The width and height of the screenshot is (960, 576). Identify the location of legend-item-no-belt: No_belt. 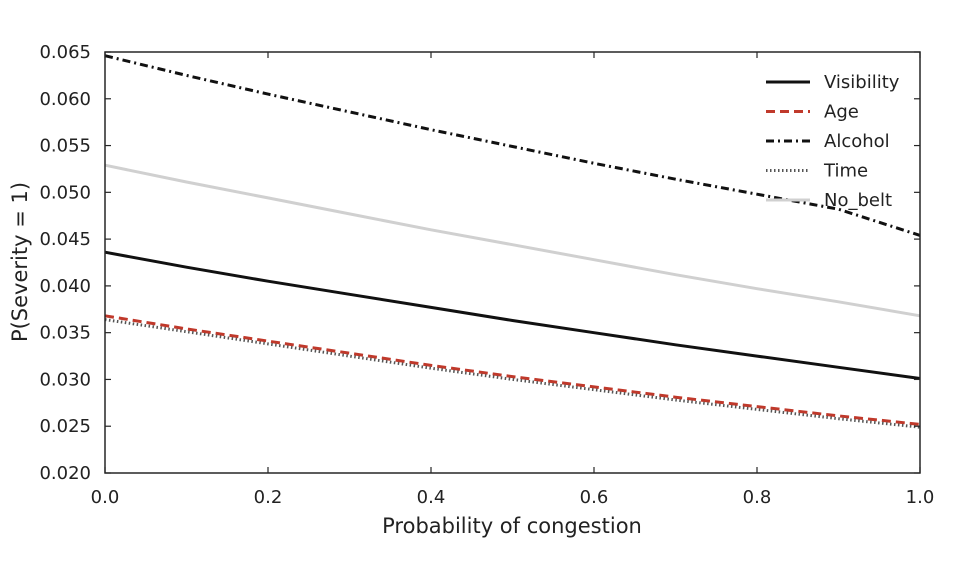
(829, 200).